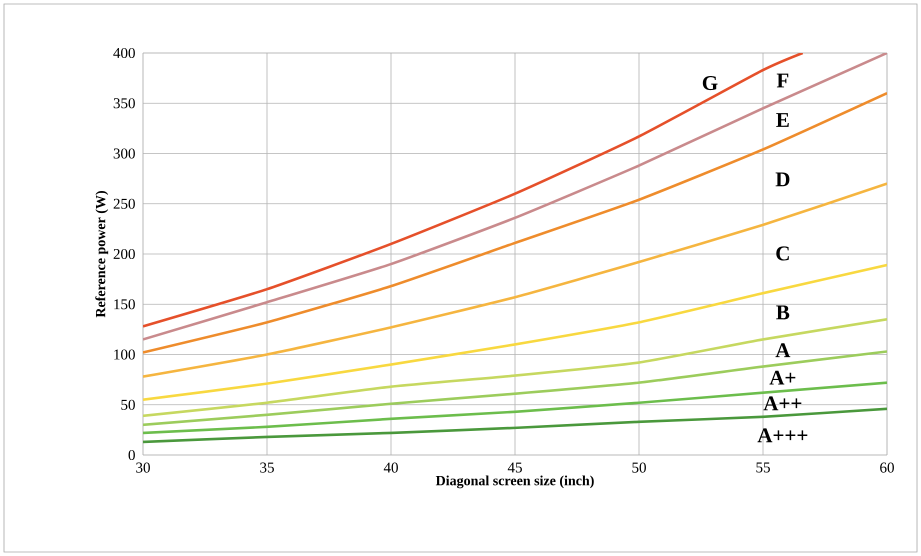  Describe the element at coordinates (782, 350) in the screenshot. I see `annotation: A` at that location.